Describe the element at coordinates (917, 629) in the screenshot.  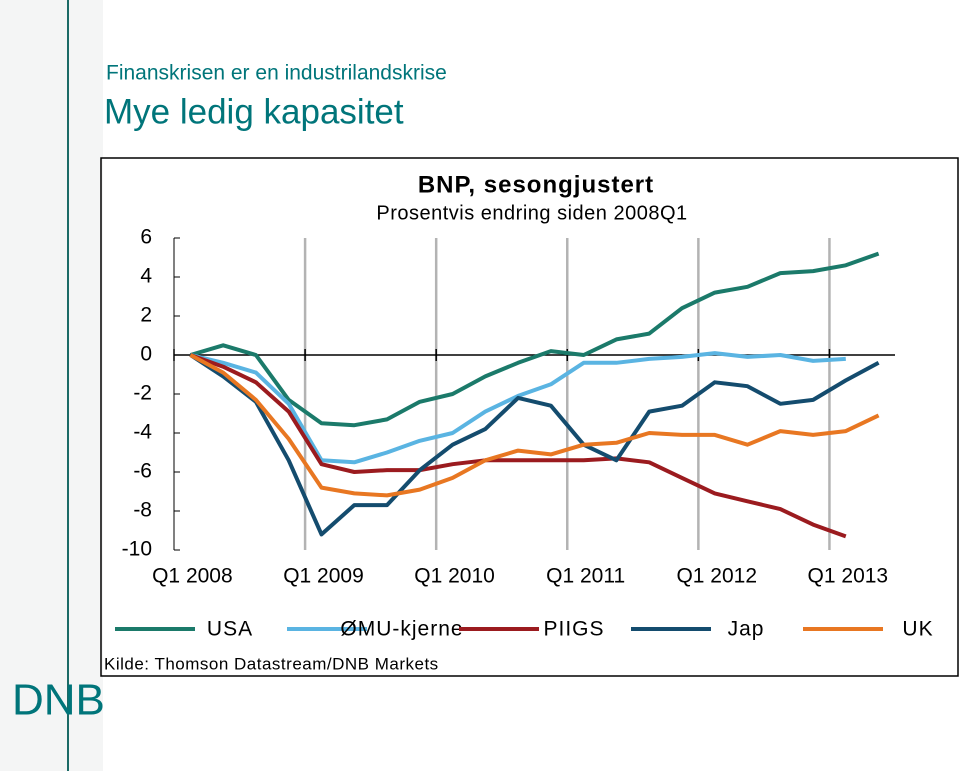
I see `legend-label: UK` at that location.